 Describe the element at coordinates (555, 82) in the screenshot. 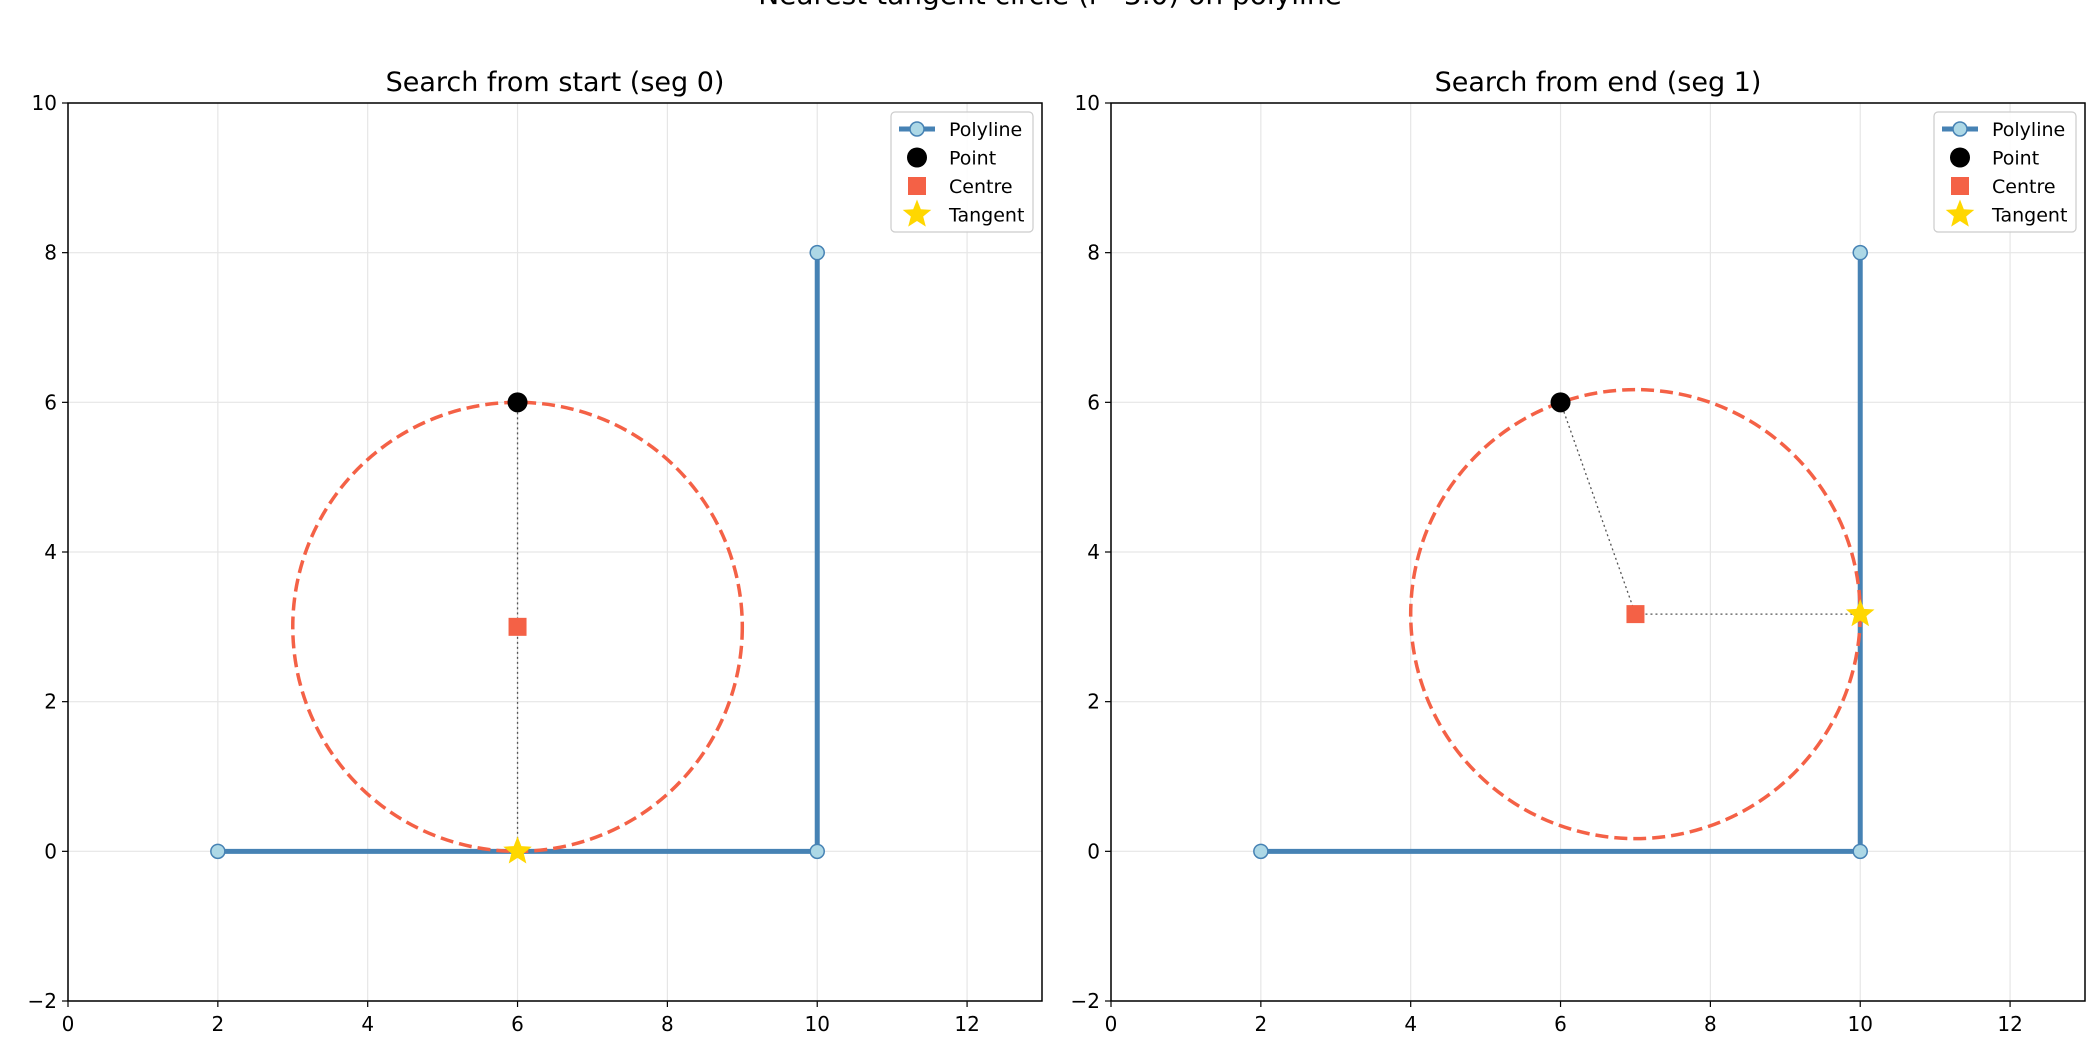

I see `subplot-title: Search from start (seg 0)` at that location.